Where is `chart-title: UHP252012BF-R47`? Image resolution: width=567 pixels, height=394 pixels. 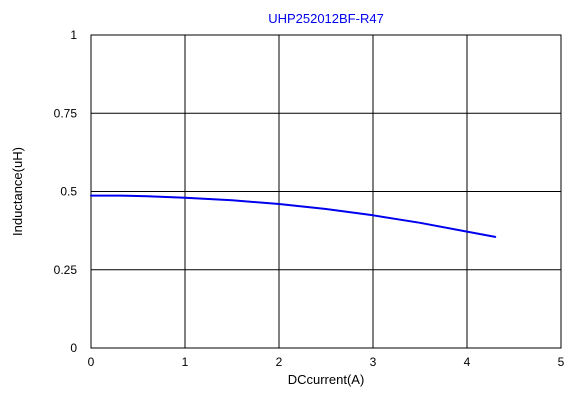
chart-title: UHP252012BF-R47 is located at coordinates (326, 18).